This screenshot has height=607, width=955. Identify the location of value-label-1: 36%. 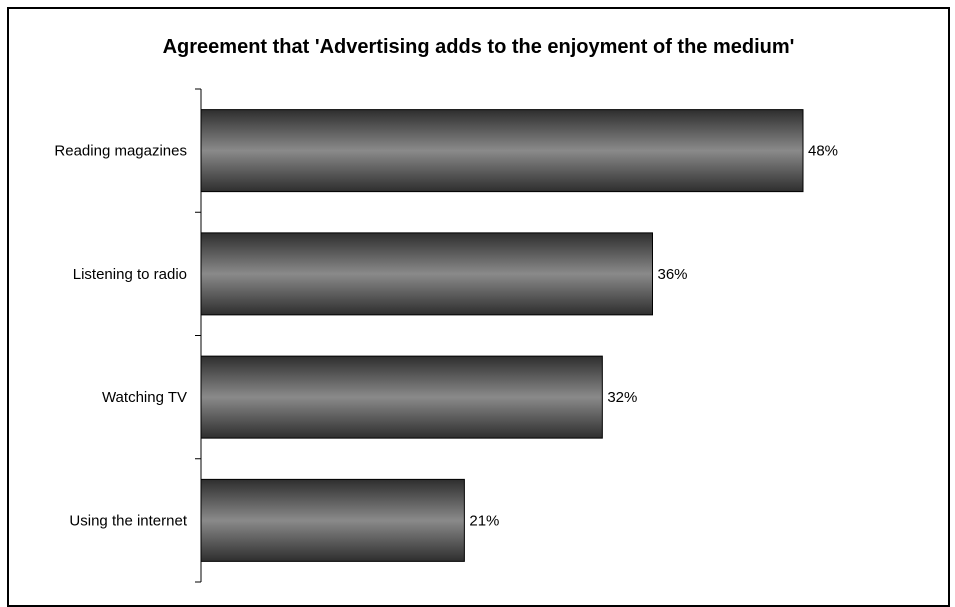
(673, 274).